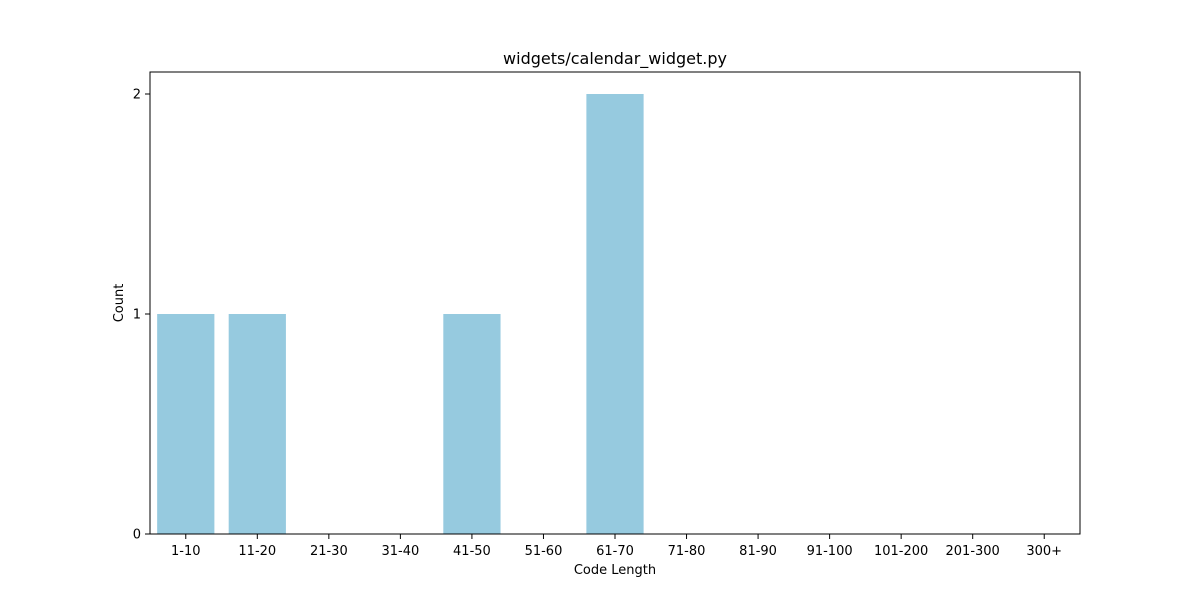 The image size is (1200, 604). What do you see at coordinates (1044, 551) in the screenshot?
I see `x-tick-label: 300+` at bounding box center [1044, 551].